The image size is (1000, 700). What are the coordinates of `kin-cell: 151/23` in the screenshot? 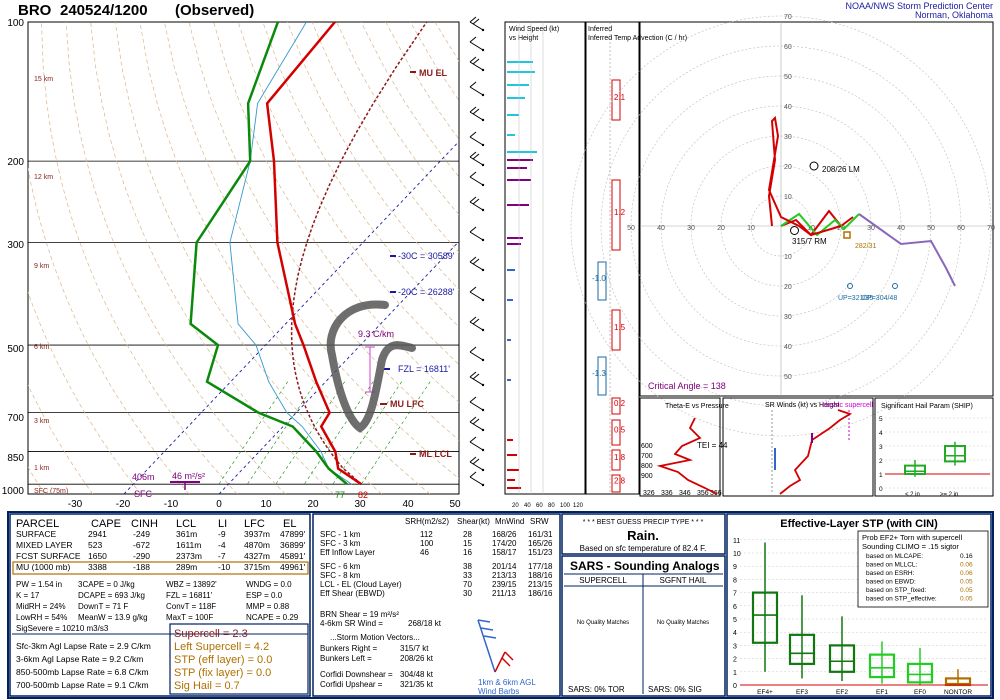 It's located at (540, 552).